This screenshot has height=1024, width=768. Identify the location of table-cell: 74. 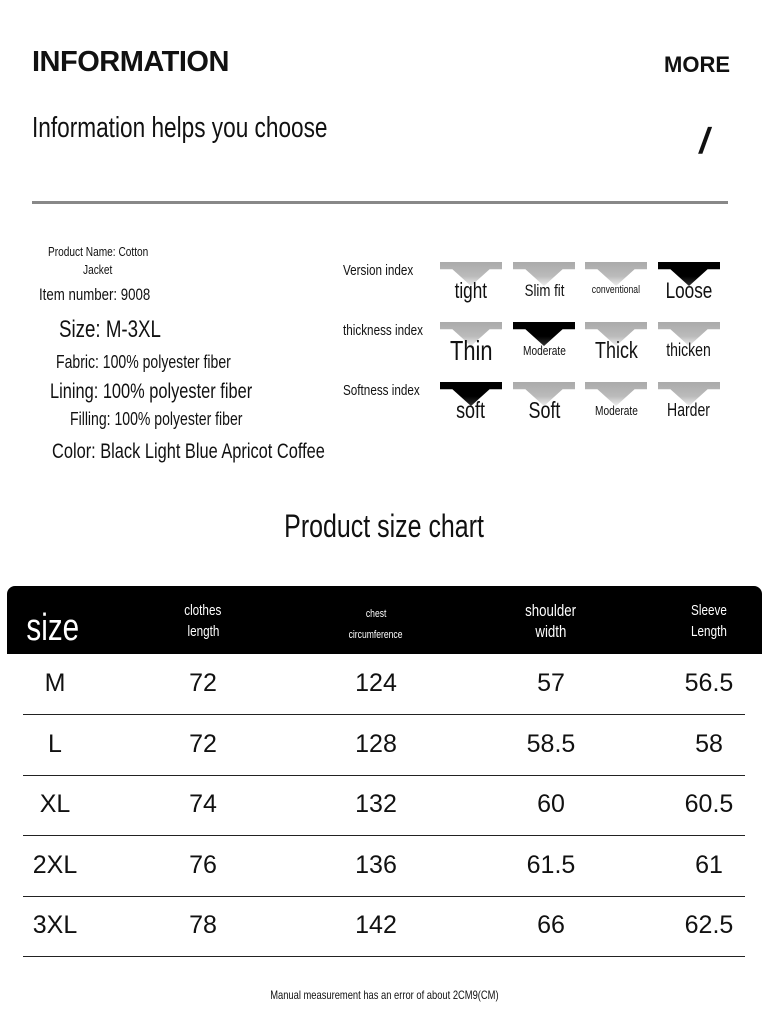
(203, 804).